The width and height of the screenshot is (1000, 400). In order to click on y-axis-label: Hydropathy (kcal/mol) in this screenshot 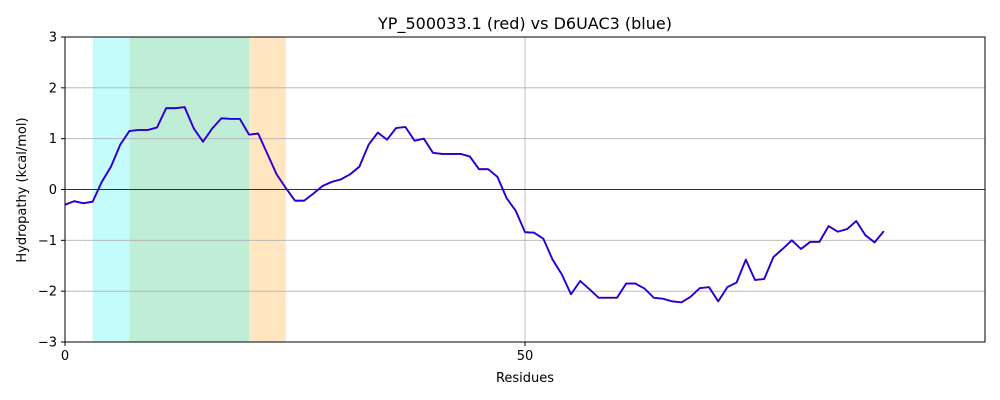, I will do `click(22, 189)`.